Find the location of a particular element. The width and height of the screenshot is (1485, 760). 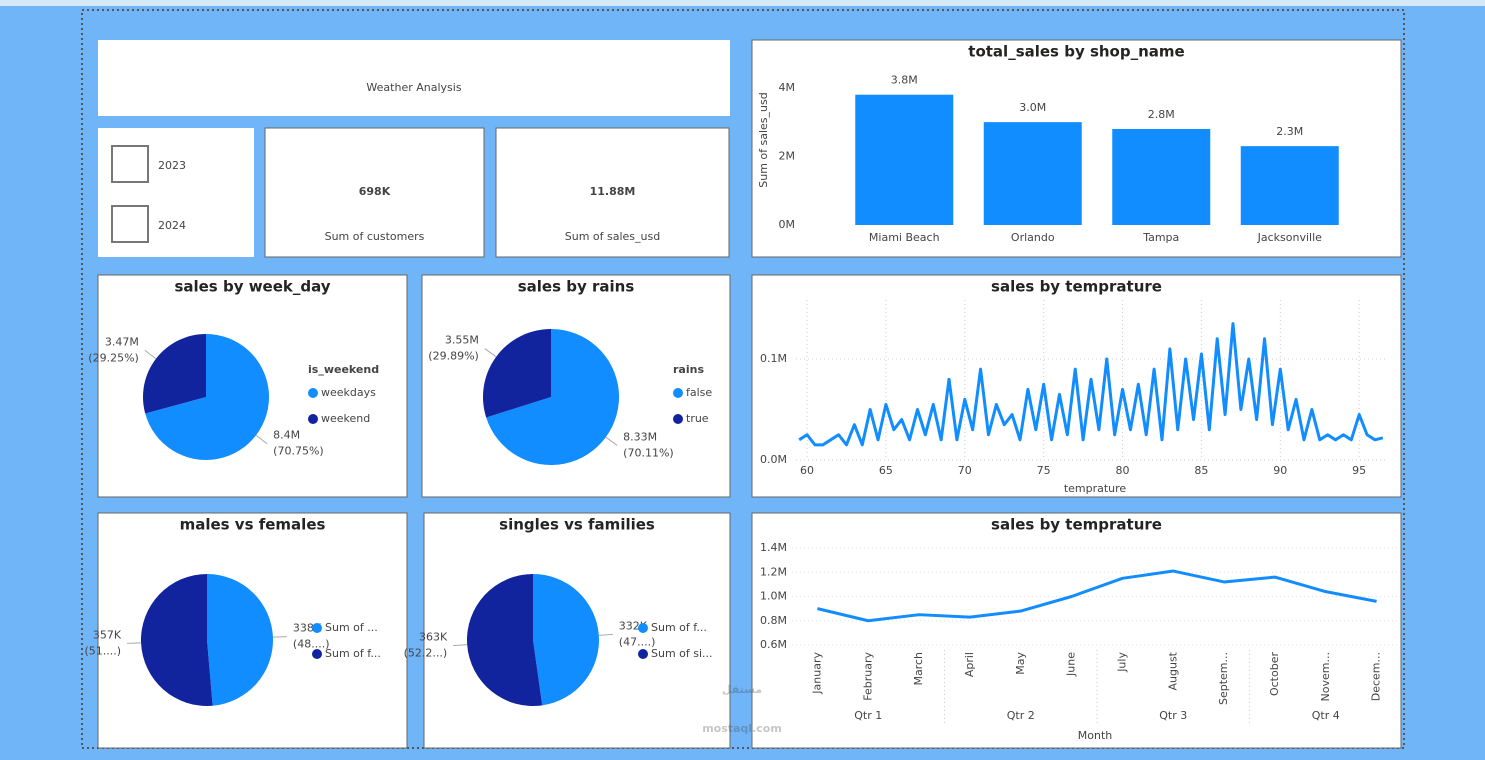

y-tick-label: 0M is located at coordinates (787, 224).